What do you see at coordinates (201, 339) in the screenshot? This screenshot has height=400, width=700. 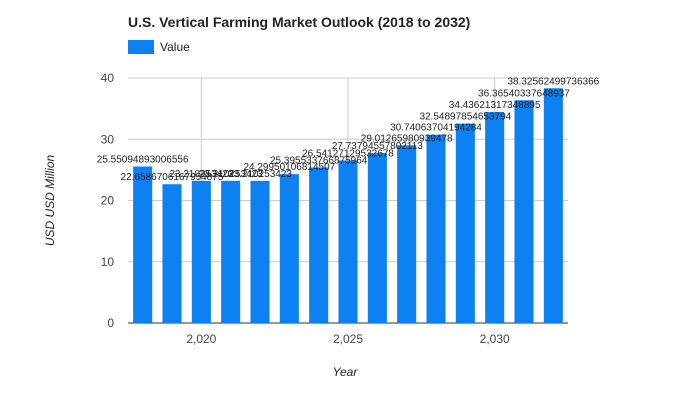 I see `x-tick-label: 2,020` at bounding box center [201, 339].